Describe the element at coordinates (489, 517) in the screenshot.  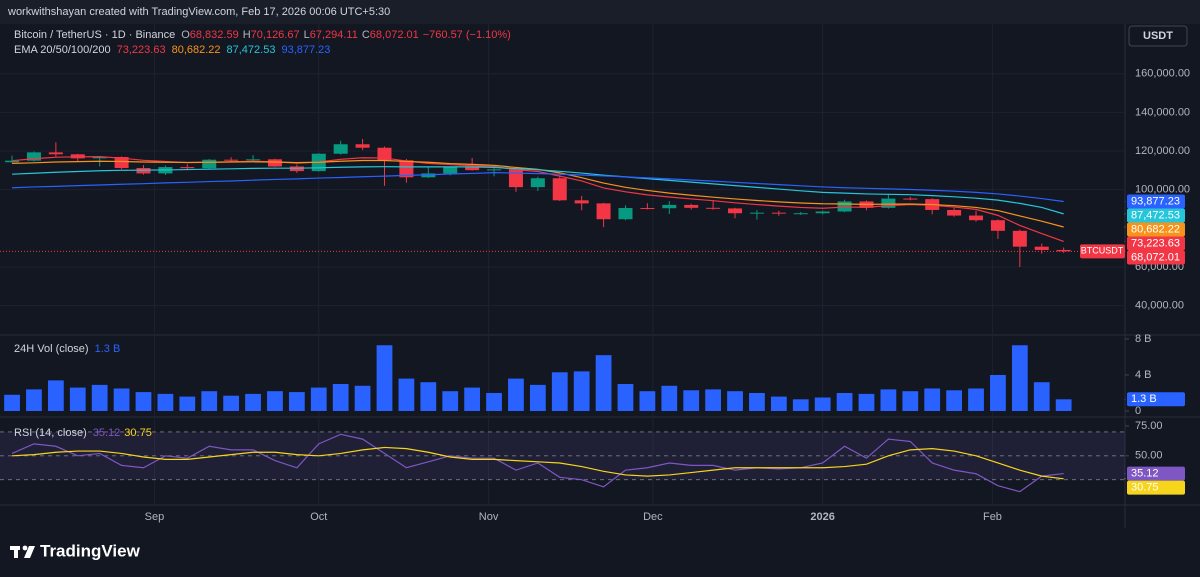
I see `x-tick-label: Nov` at that location.